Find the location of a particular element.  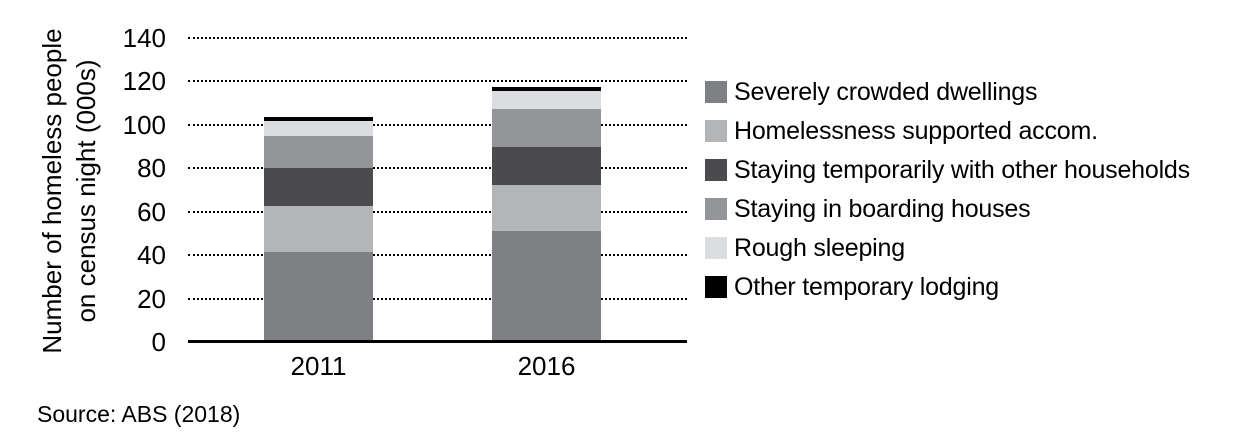

legend-item-label: Severely crowded dwellings is located at coordinates (886, 91).